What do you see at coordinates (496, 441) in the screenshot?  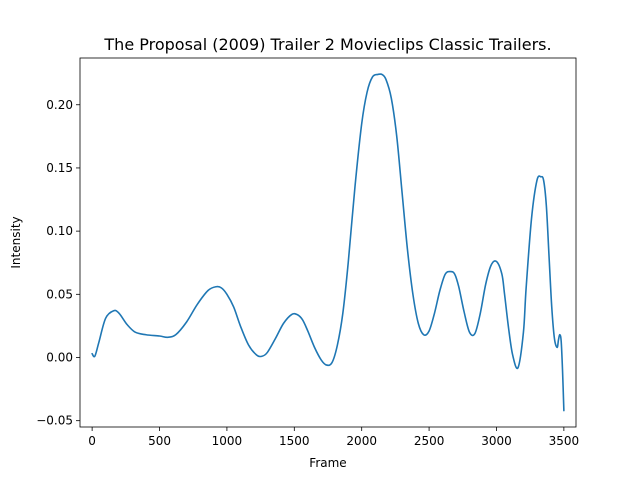 I see `x-tick-label: 3000` at bounding box center [496, 441].